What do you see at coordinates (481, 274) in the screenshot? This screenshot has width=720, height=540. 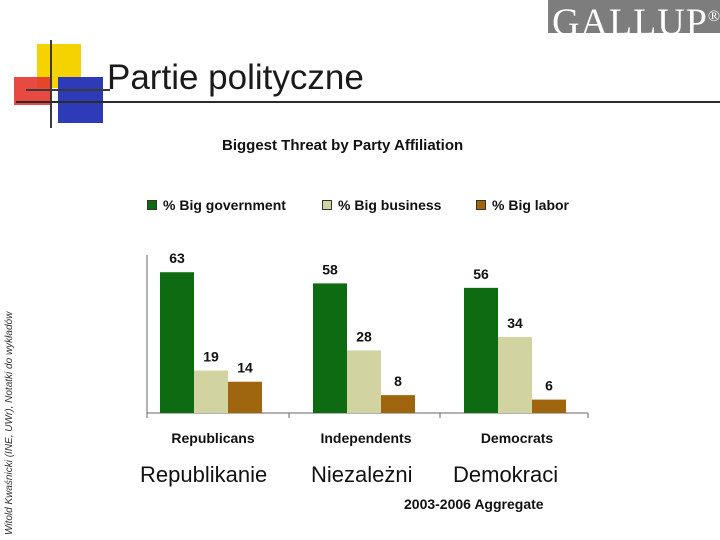 I see `data-label: 56` at bounding box center [481, 274].